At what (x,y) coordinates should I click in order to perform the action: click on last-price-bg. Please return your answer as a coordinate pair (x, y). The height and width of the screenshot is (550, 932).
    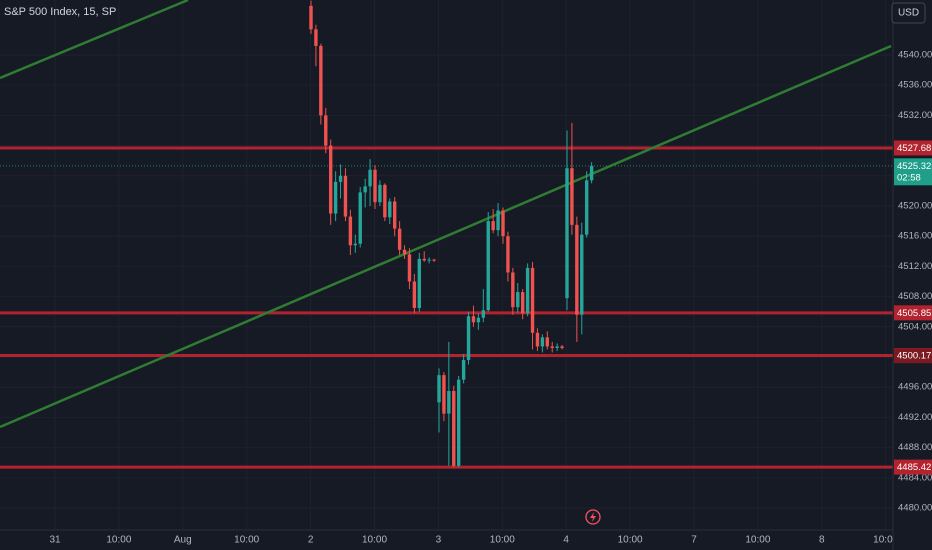
    Looking at the image, I should click on (913, 172).